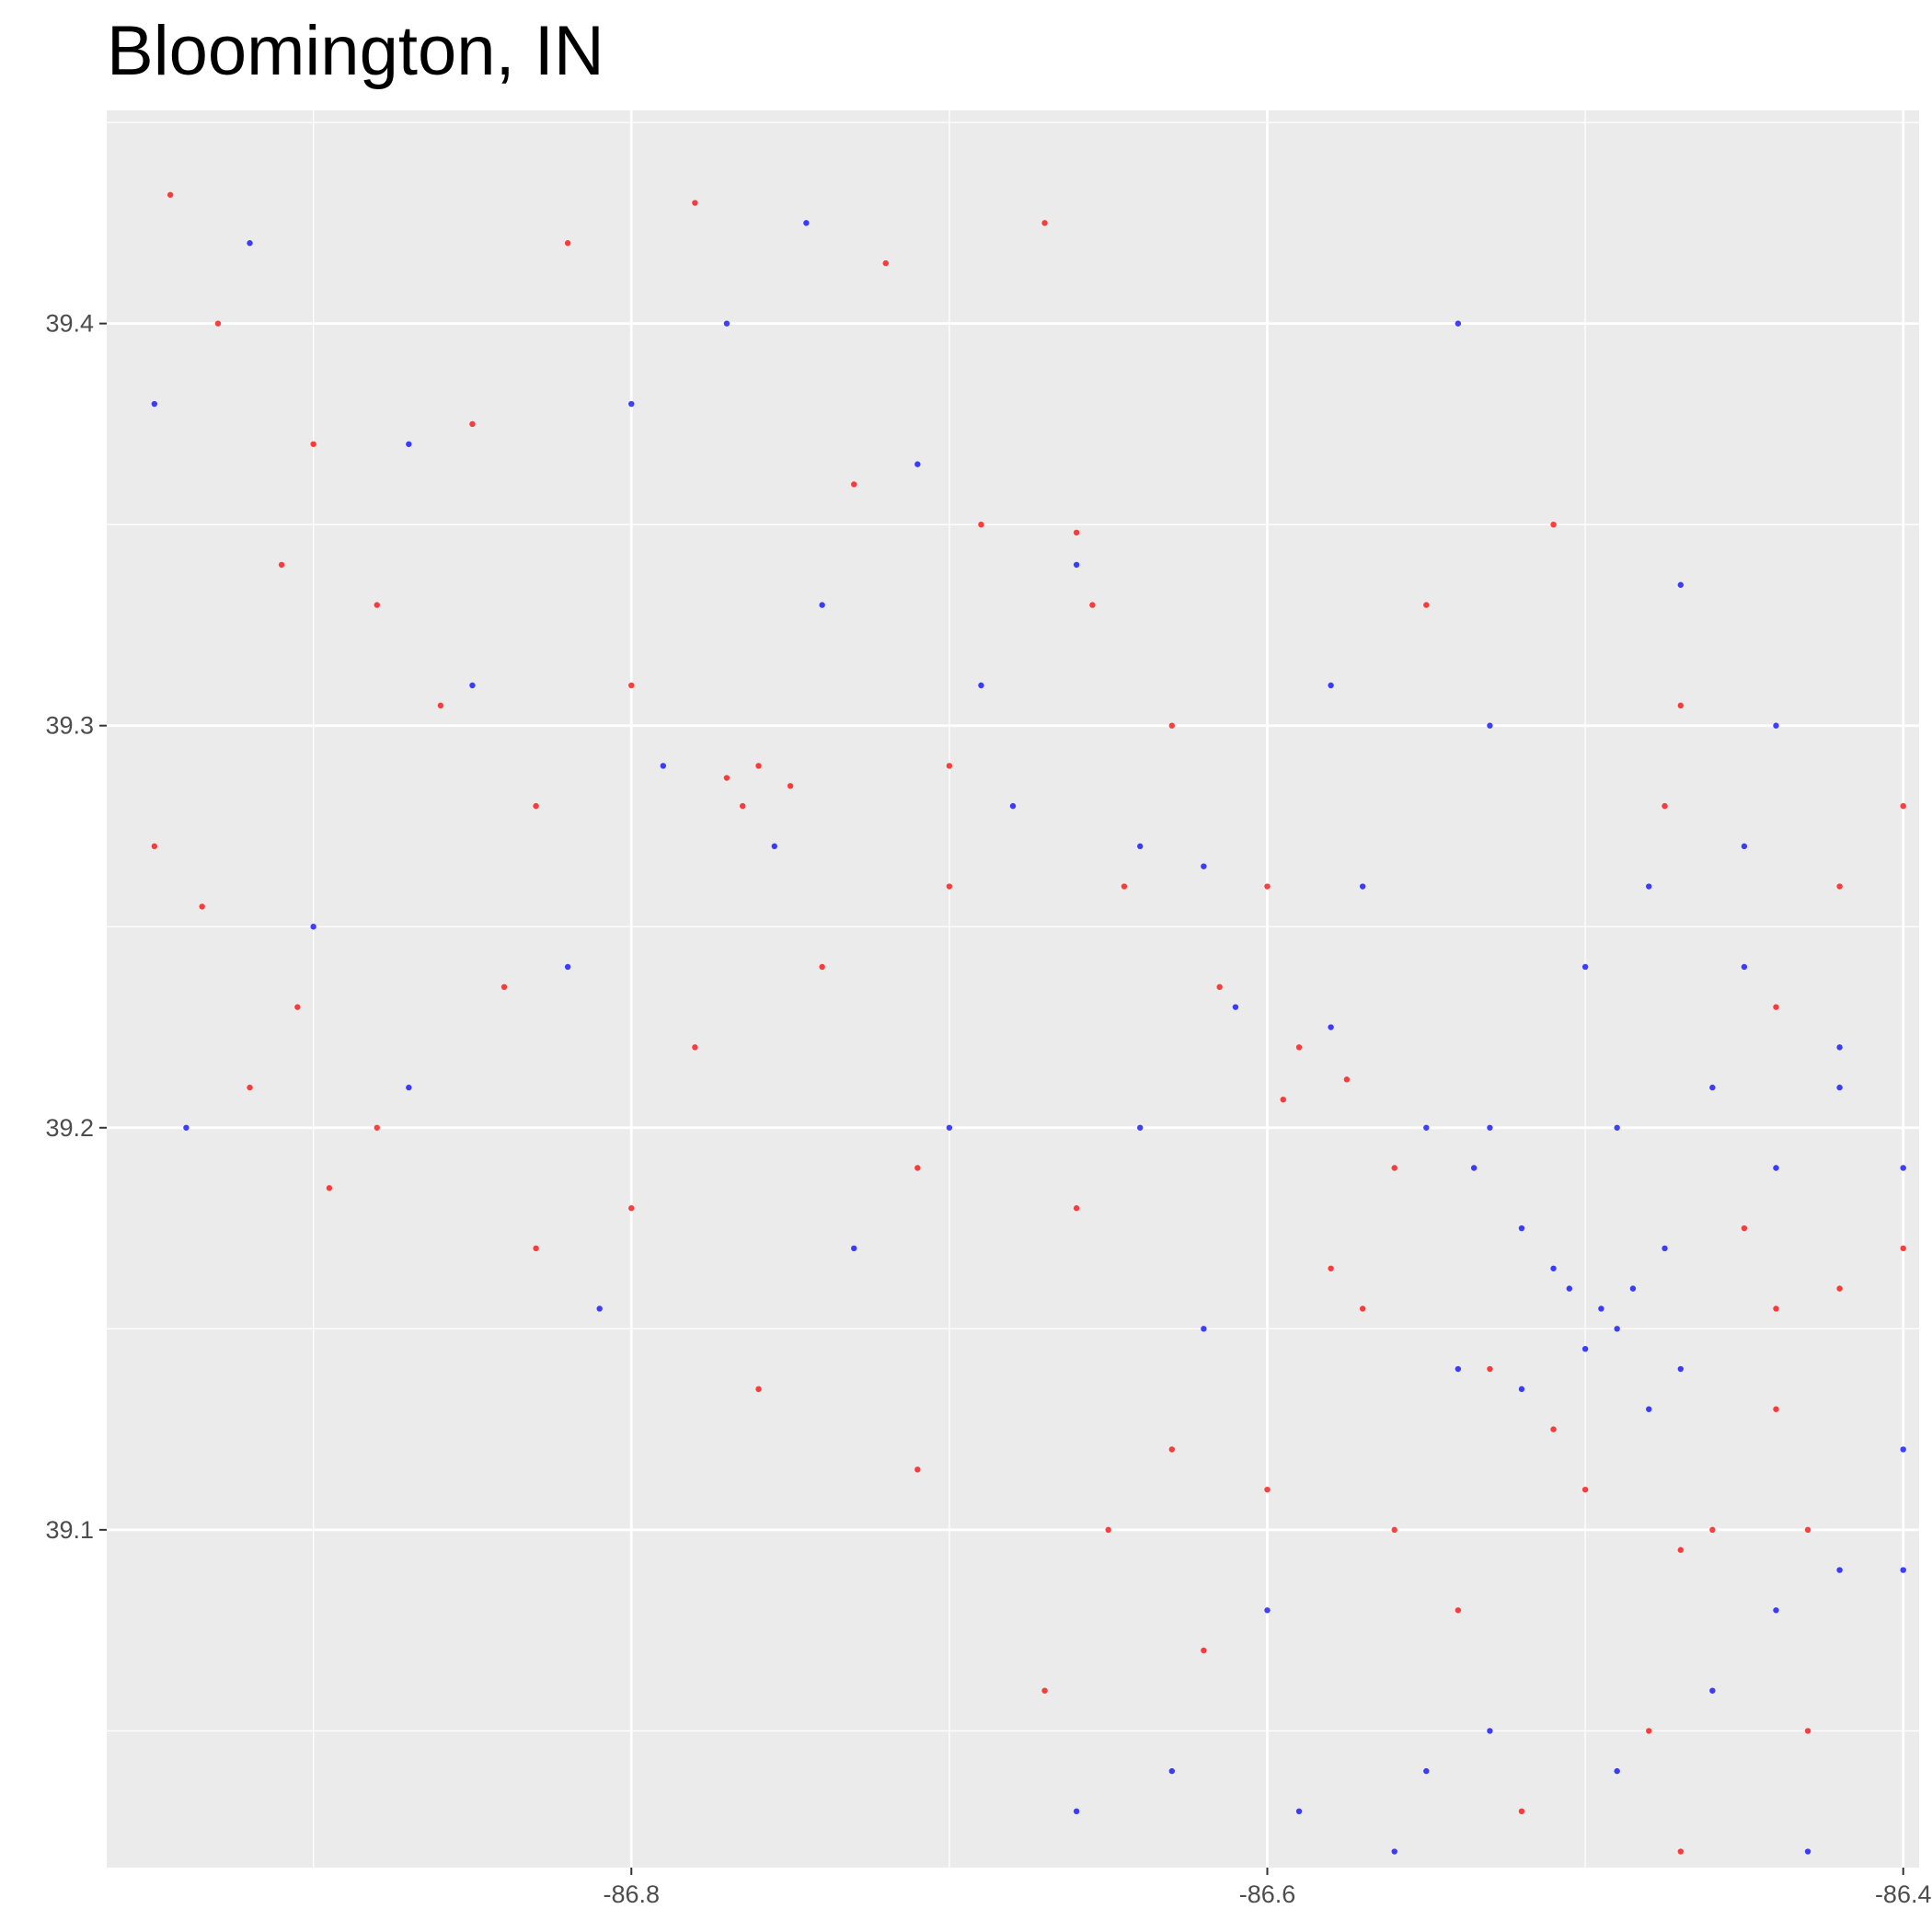  I want to click on chart-title: Bloomington, IN, so click(355, 51).